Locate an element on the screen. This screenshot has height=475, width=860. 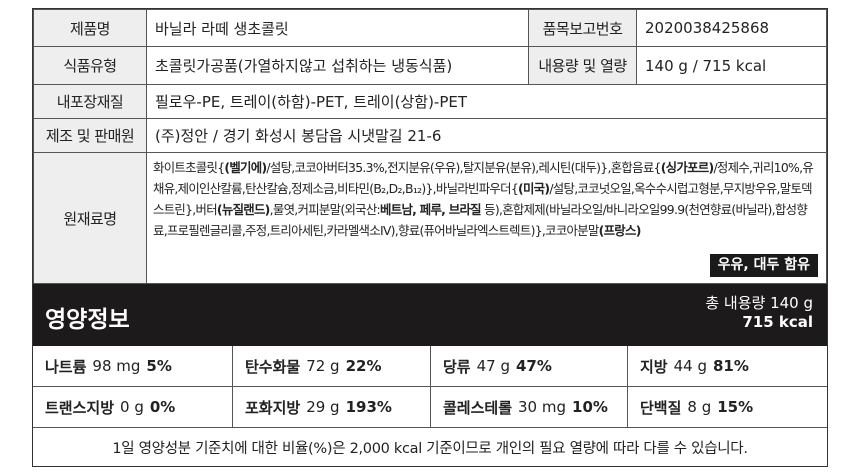
nutrient-cell: 콜레스테롤 30 mg 10% is located at coordinates (529, 407).